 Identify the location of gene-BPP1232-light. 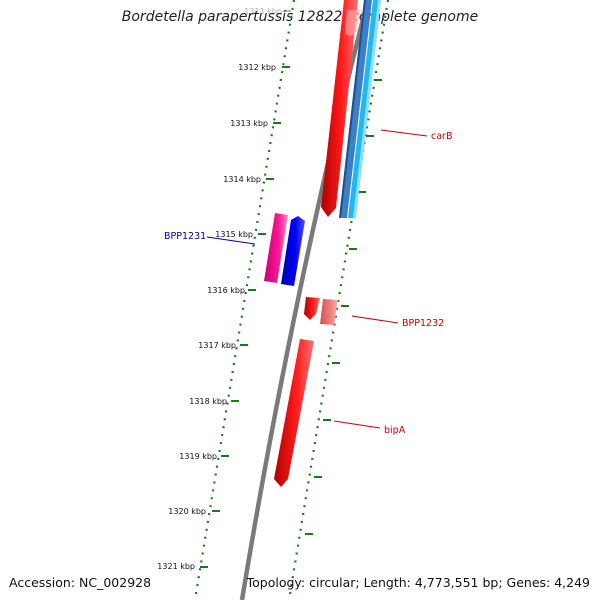
(329, 312).